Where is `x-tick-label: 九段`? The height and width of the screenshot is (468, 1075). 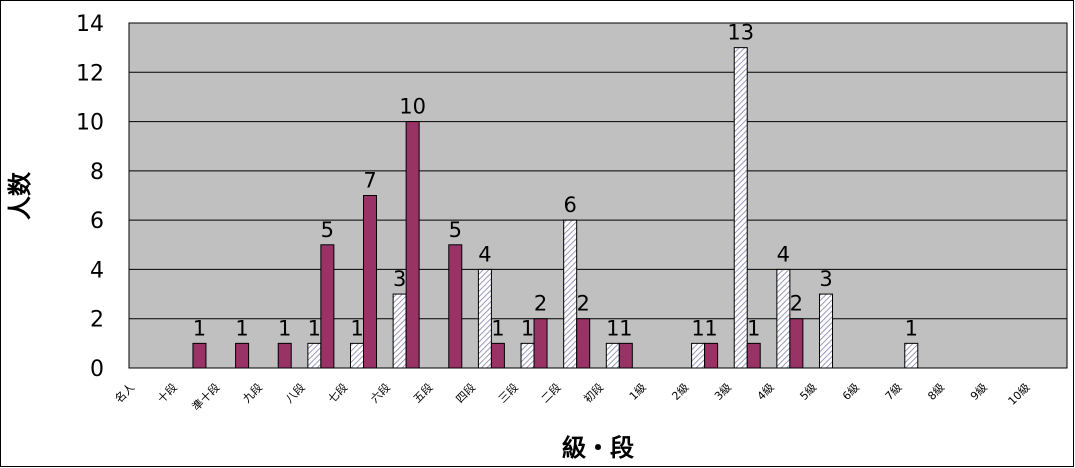
x-tick-label: 九段 is located at coordinates (252, 392).